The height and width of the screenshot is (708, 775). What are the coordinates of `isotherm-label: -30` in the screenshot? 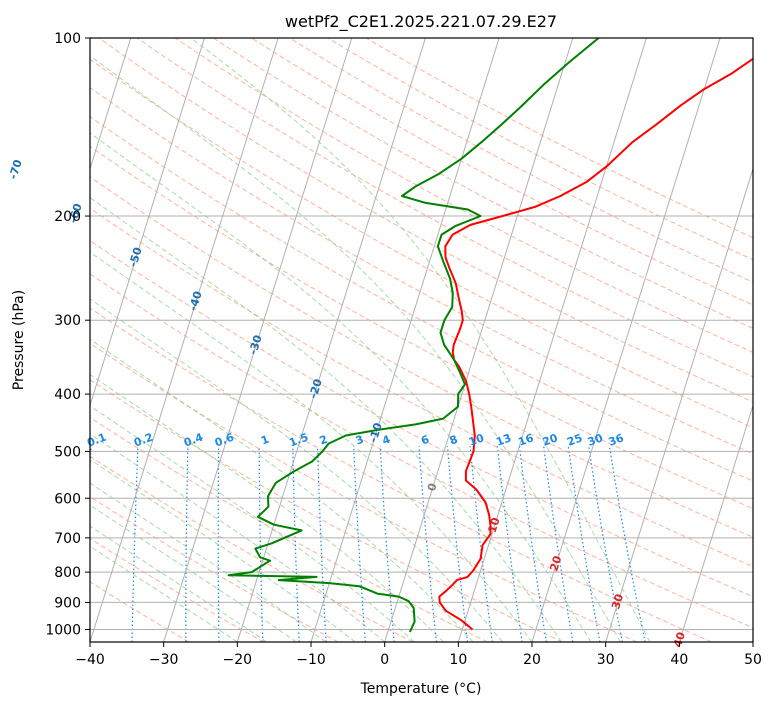 It's located at (255, 344).